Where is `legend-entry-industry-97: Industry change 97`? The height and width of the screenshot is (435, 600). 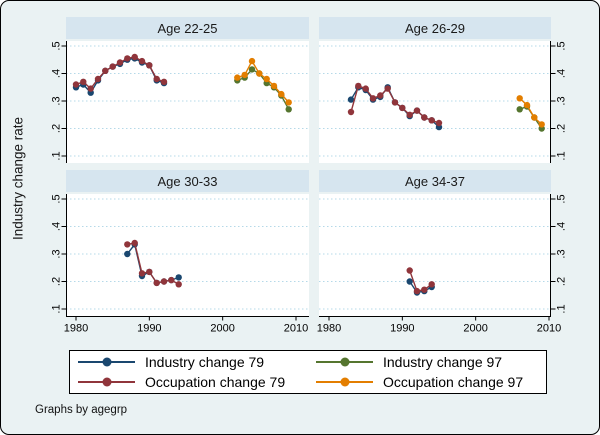
legend-entry-industry-97: Industry change 97 is located at coordinates (427, 361).